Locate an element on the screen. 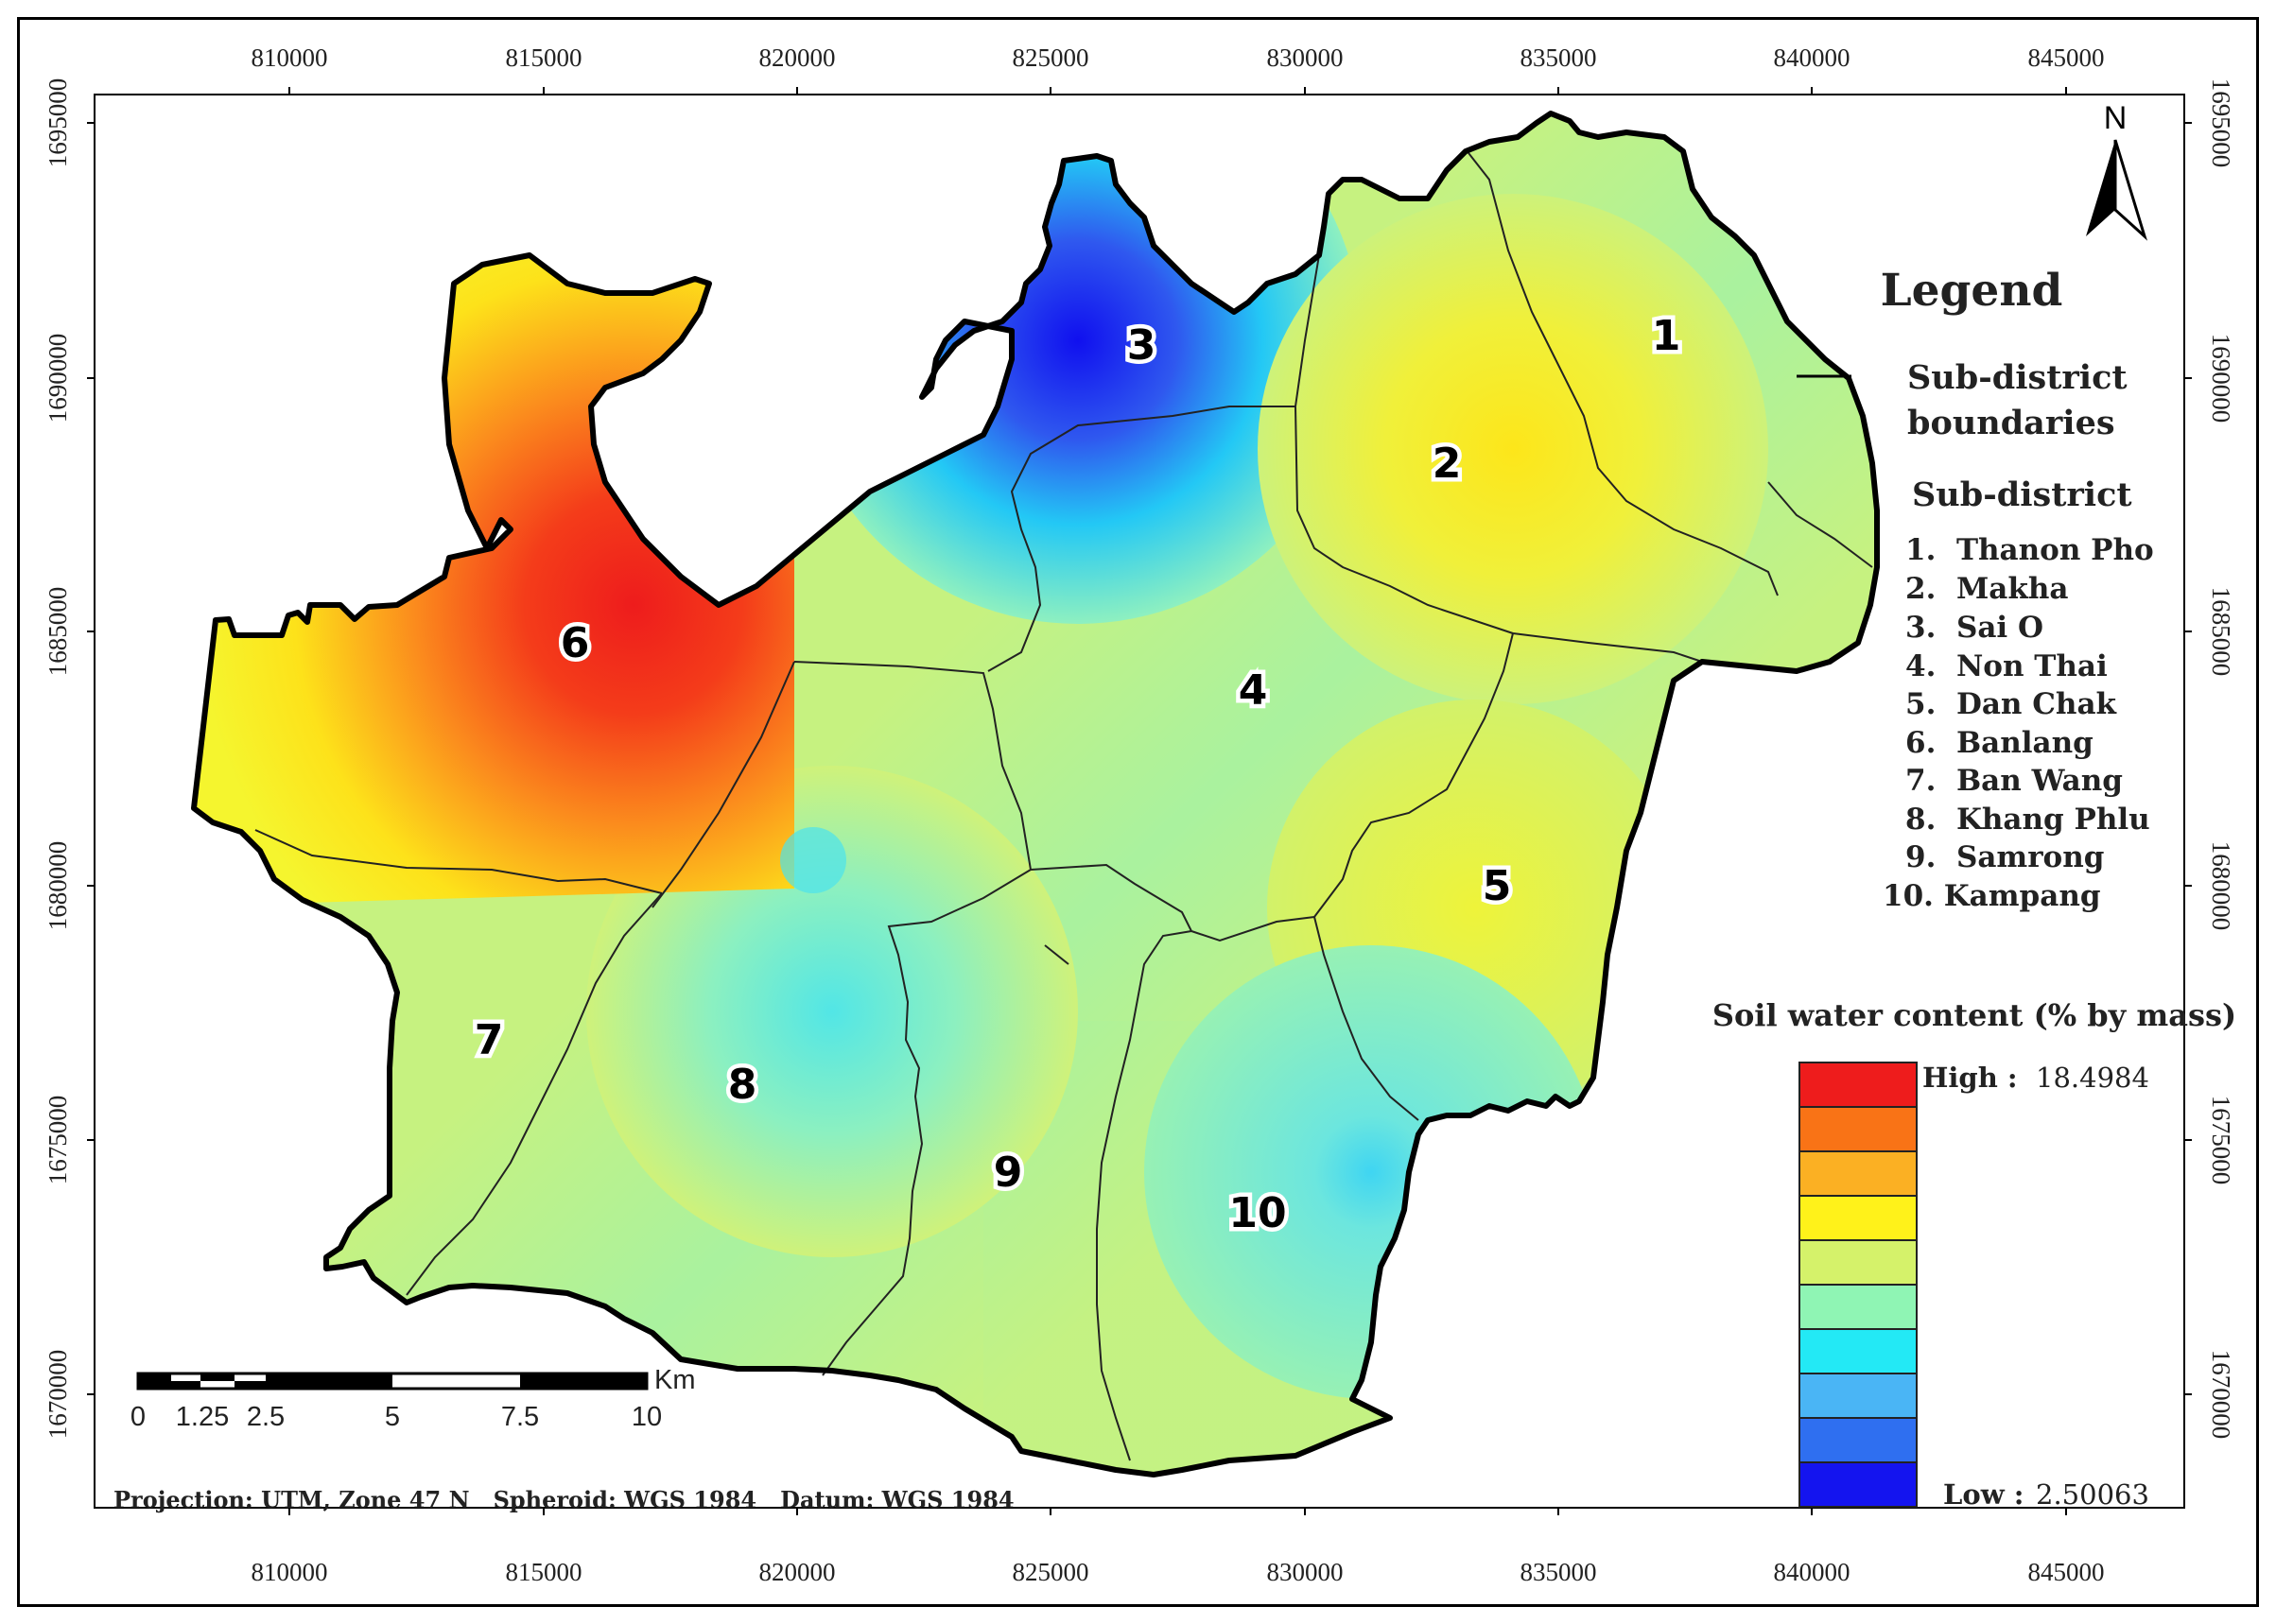 This screenshot has width=2276, height=1624. subdistrict-label-10: 10 is located at coordinates (1257, 1213).